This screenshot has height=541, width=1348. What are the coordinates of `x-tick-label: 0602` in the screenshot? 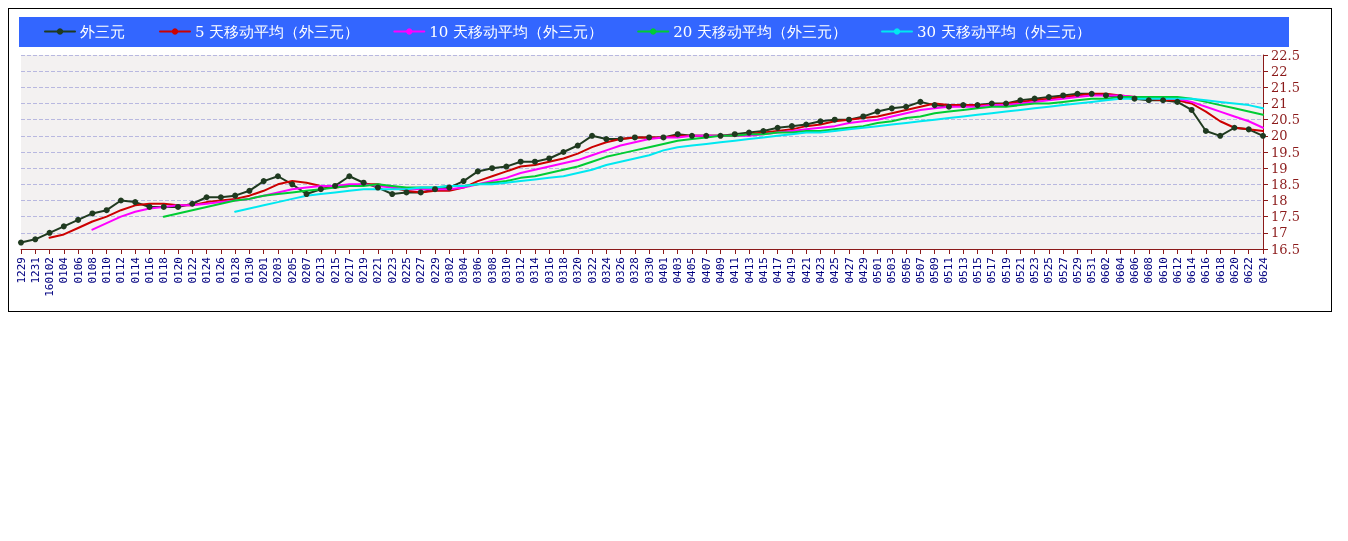 It's located at (1106, 270).